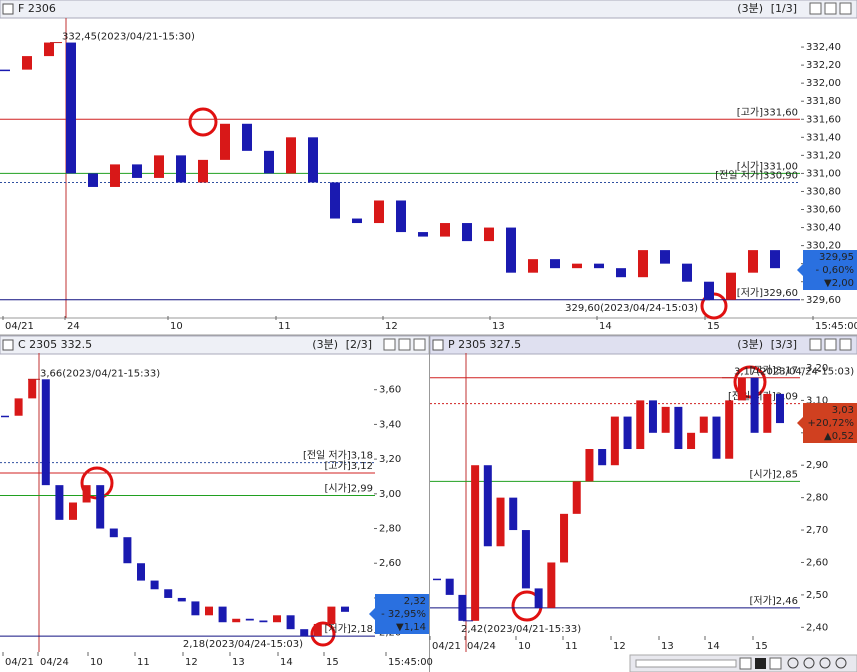  I want to click on y-tick-label: 331,00, so click(823, 173).